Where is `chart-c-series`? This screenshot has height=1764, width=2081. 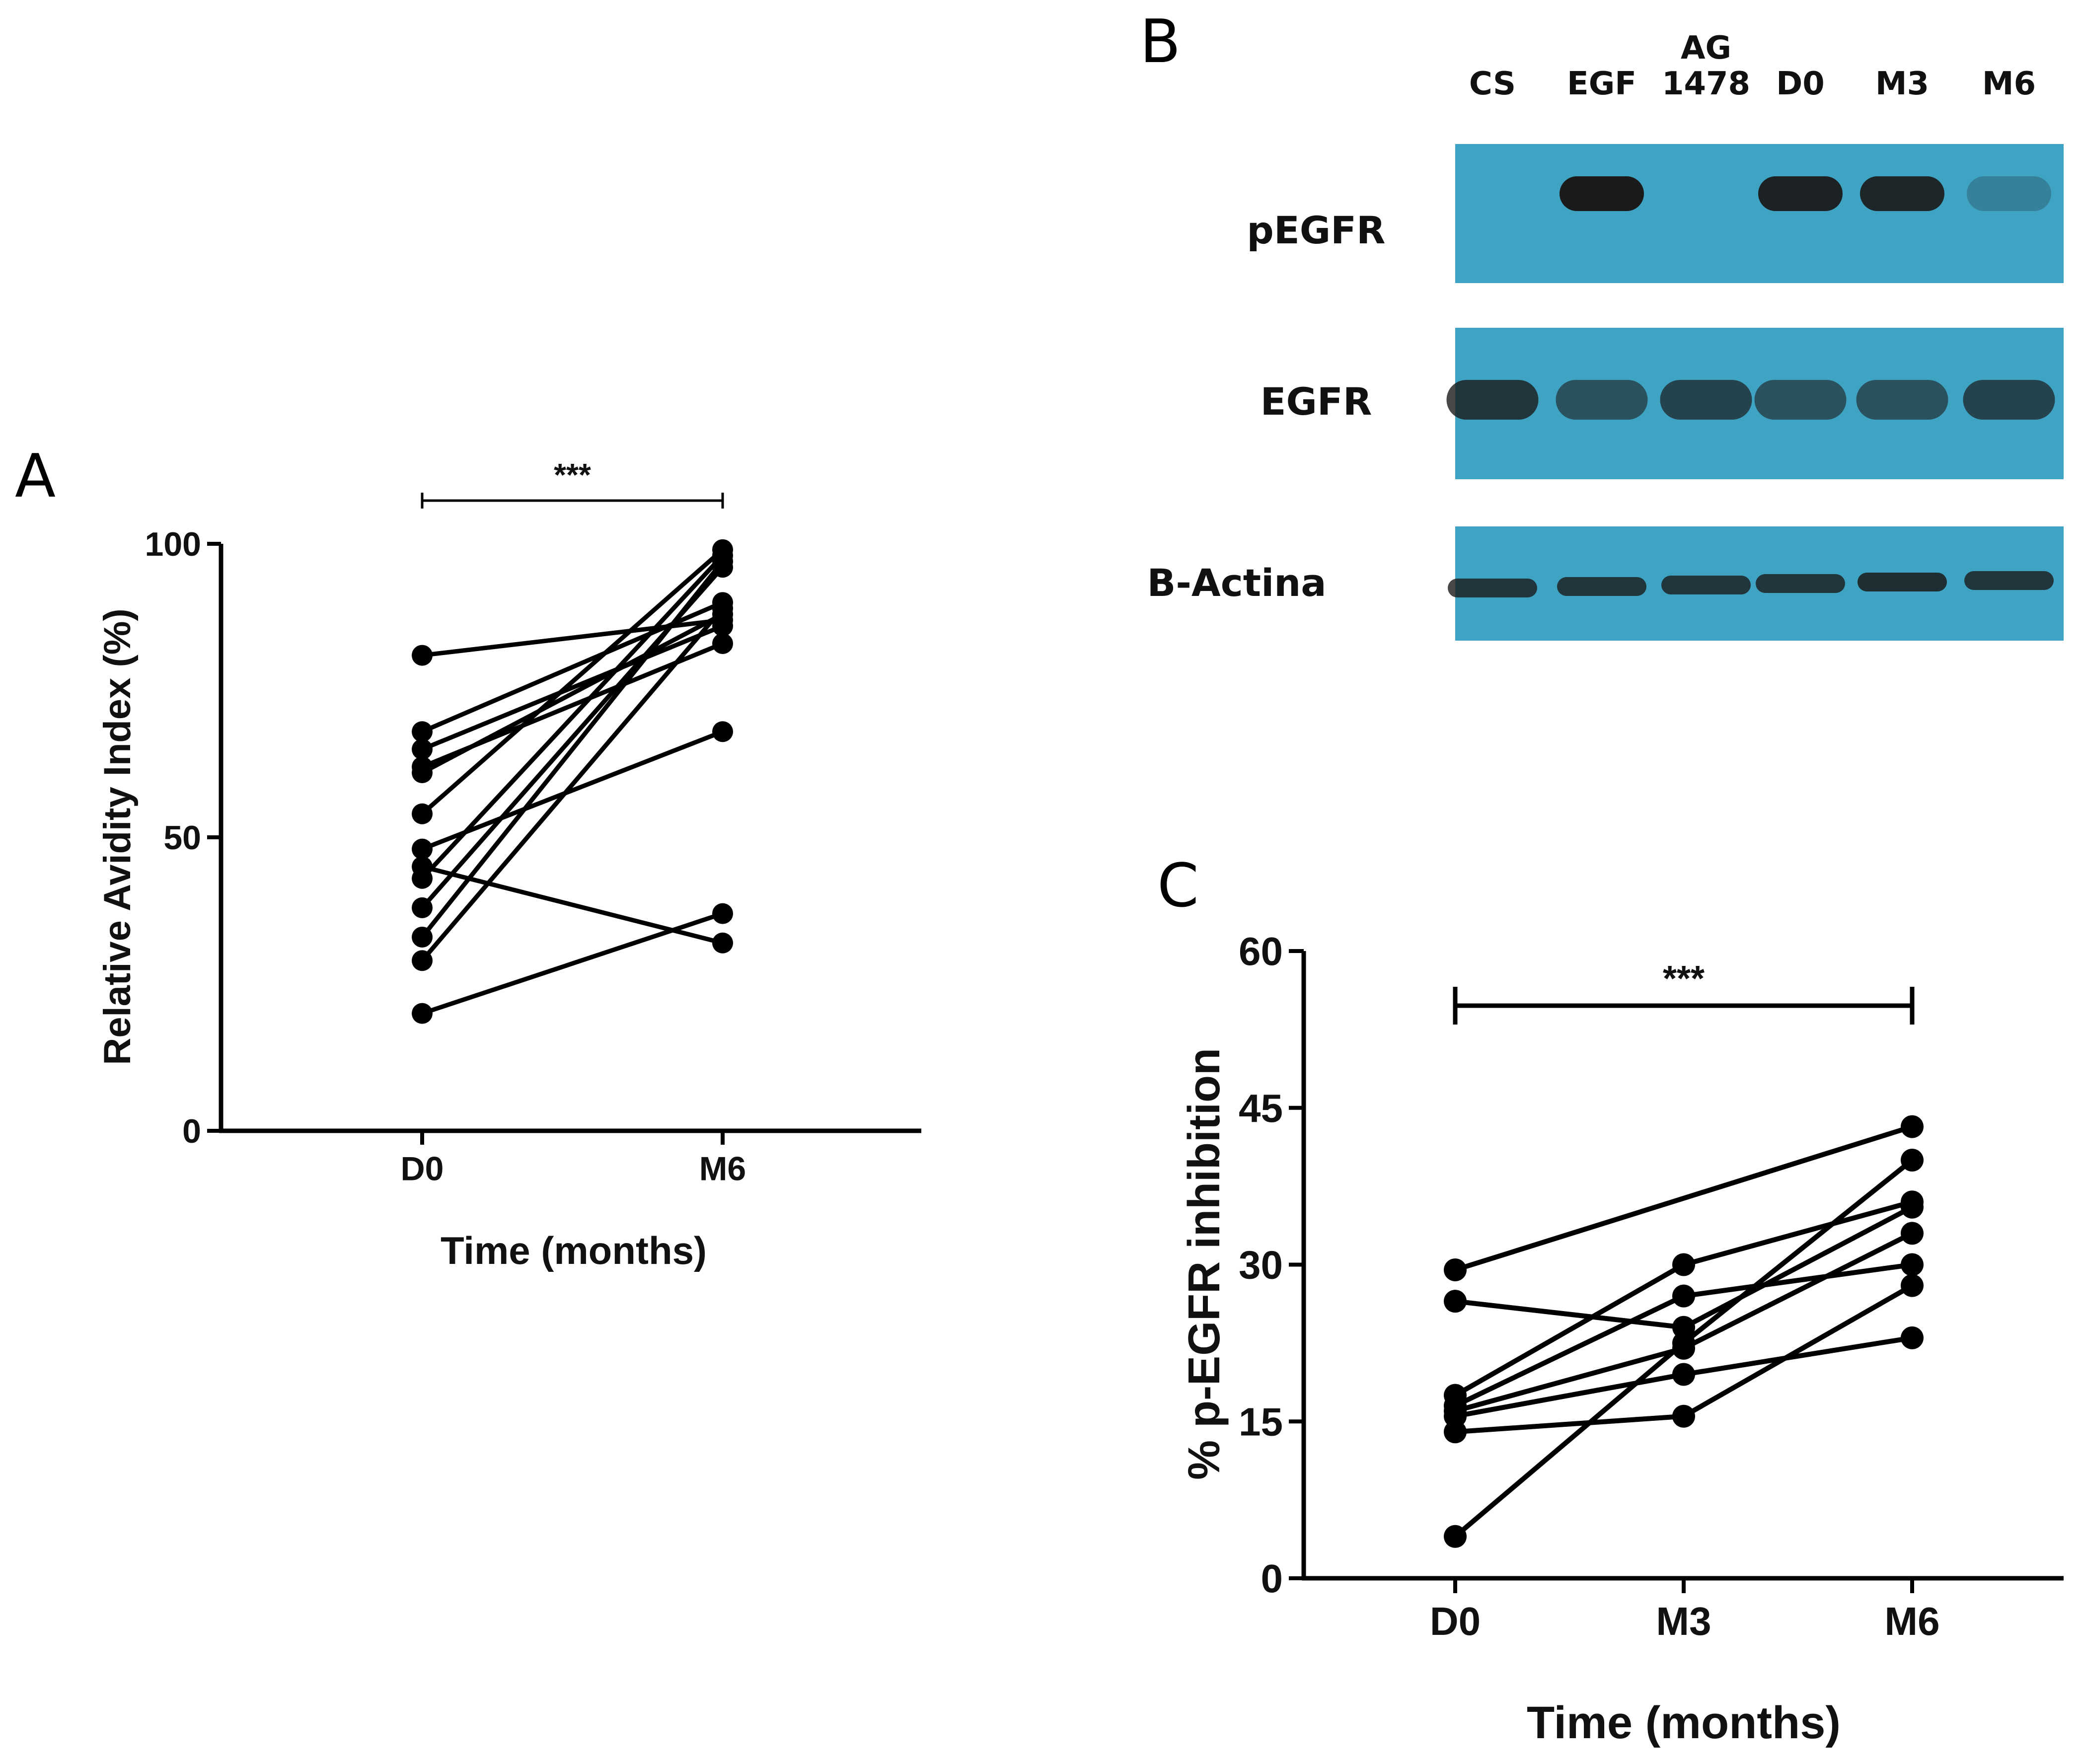 chart-c-series is located at coordinates (1684, 1331).